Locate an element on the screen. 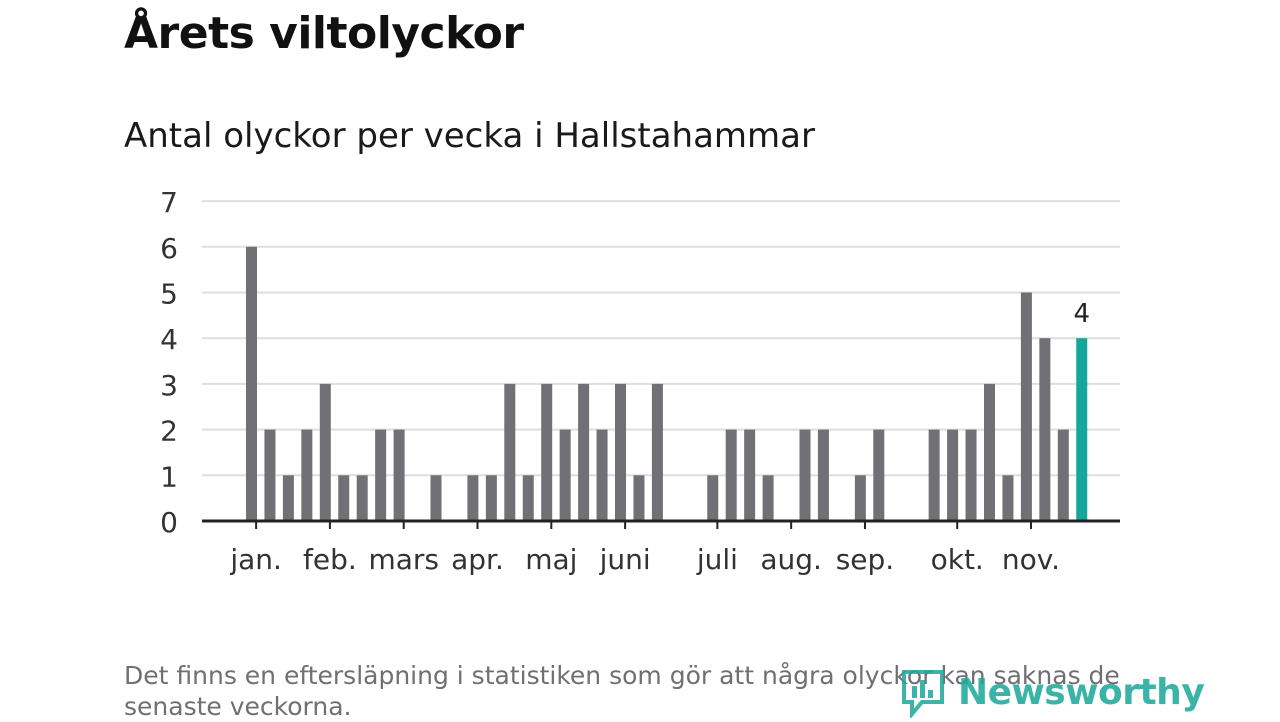  x-tick-label: feb. is located at coordinates (330, 559).